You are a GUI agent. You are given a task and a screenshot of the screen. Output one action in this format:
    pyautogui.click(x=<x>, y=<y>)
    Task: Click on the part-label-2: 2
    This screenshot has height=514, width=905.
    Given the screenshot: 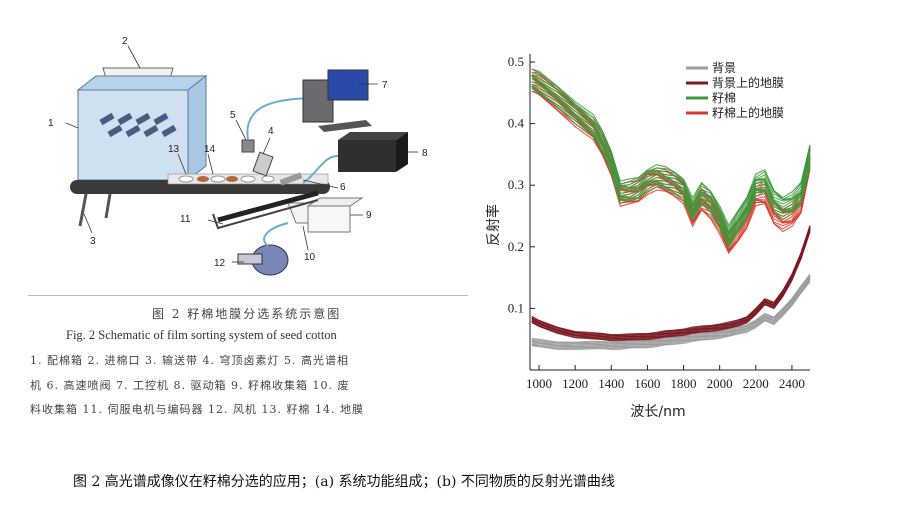 What is the action you would take?
    pyautogui.click(x=125, y=41)
    